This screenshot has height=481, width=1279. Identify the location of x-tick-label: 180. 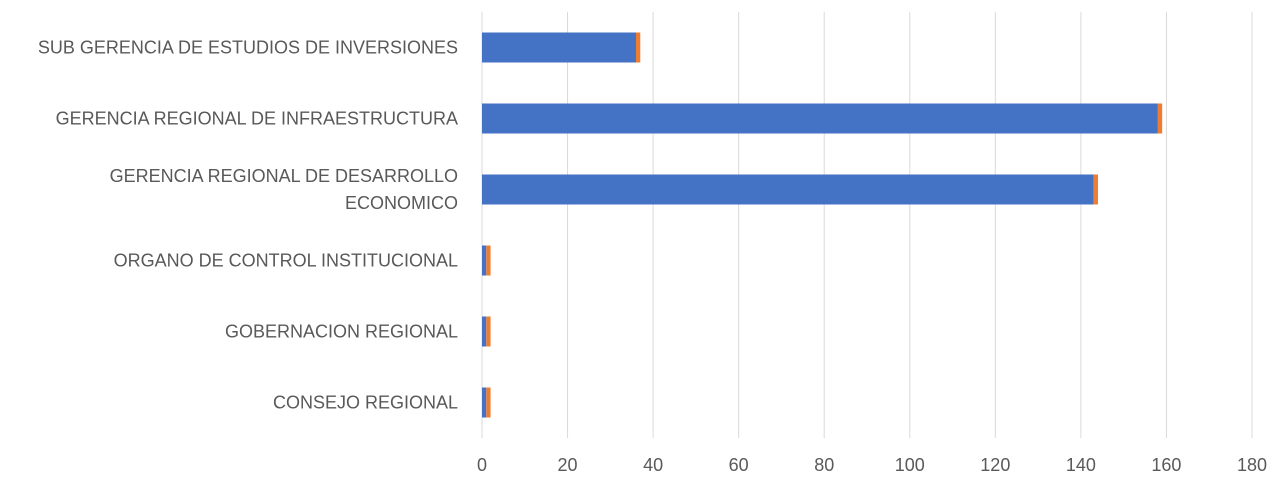
(1252, 465).